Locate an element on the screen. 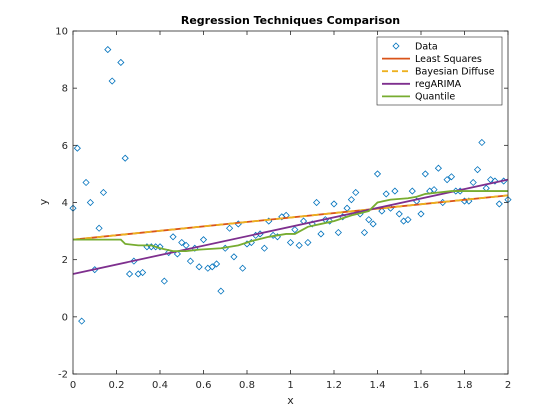 This screenshot has width=560, height=420. legend-entry-label: regARIMA is located at coordinates (438, 84).